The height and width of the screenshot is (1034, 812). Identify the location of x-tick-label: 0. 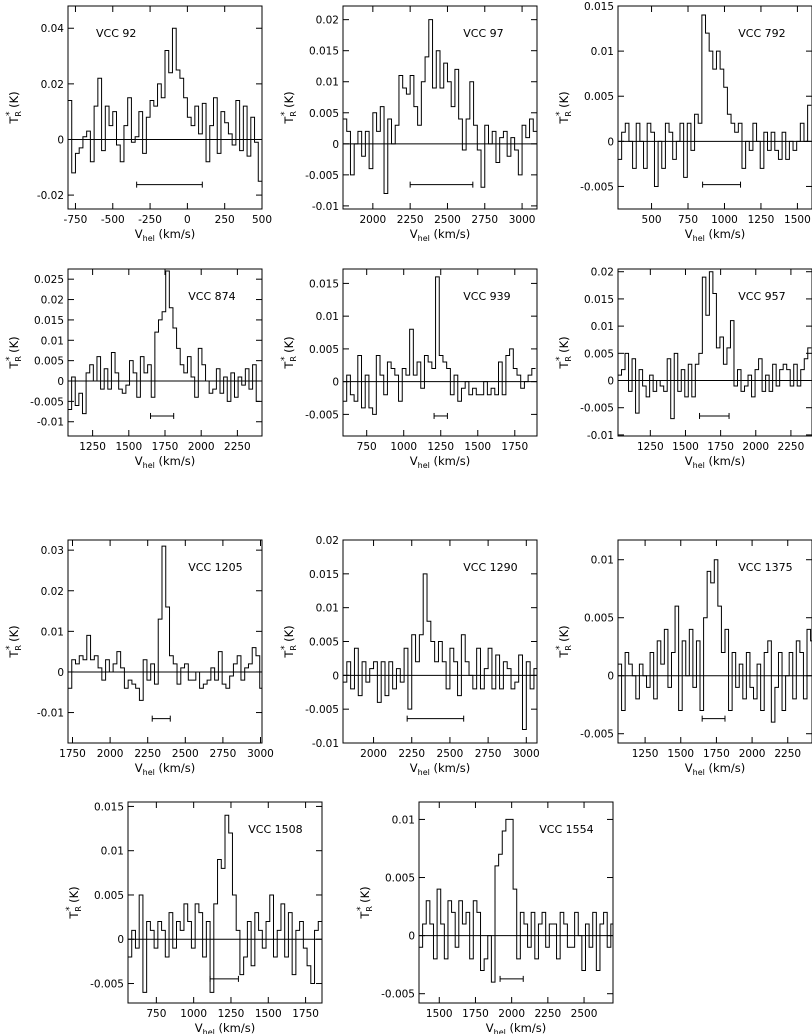
(187, 220).